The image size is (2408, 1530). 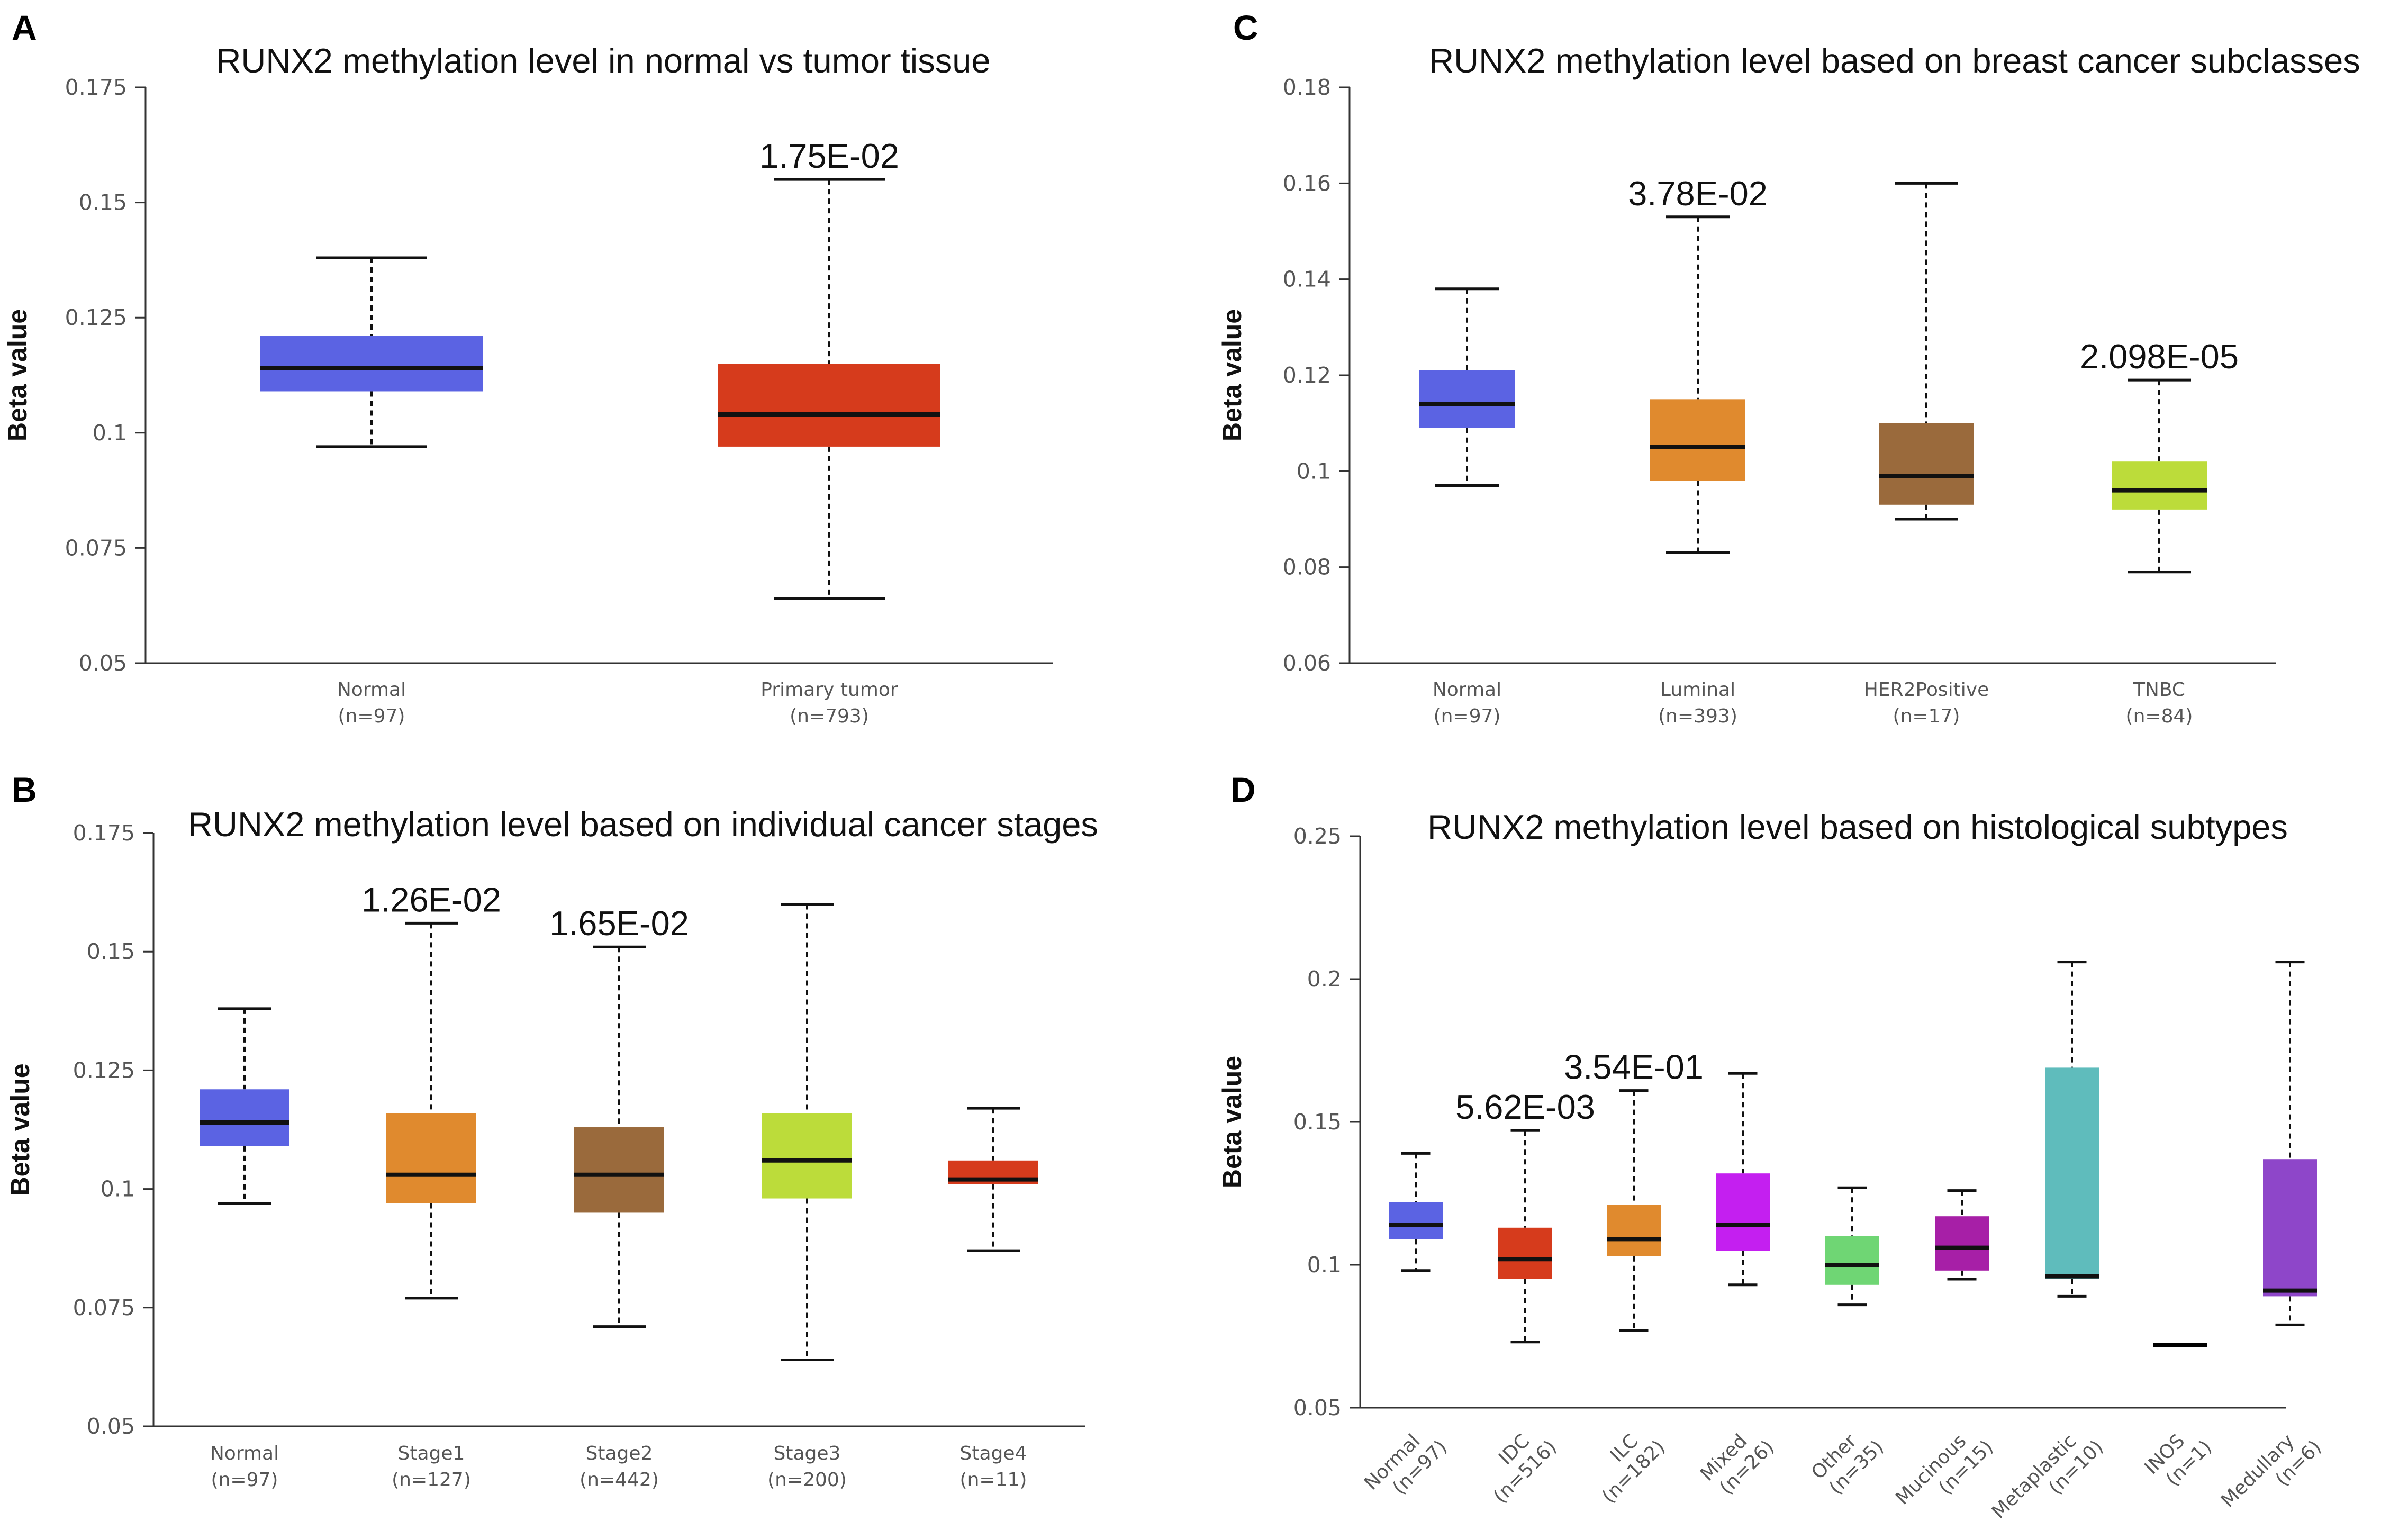 What do you see at coordinates (1243, 789) in the screenshot?
I see `panel-letter: D` at bounding box center [1243, 789].